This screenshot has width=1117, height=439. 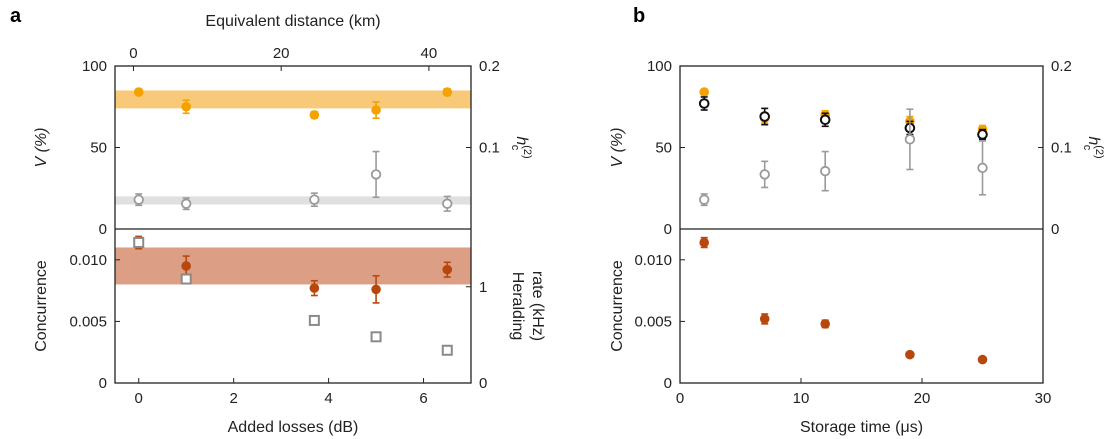 What do you see at coordinates (483, 383) in the screenshot?
I see `y2tick-label-a-bottom: 0` at bounding box center [483, 383].